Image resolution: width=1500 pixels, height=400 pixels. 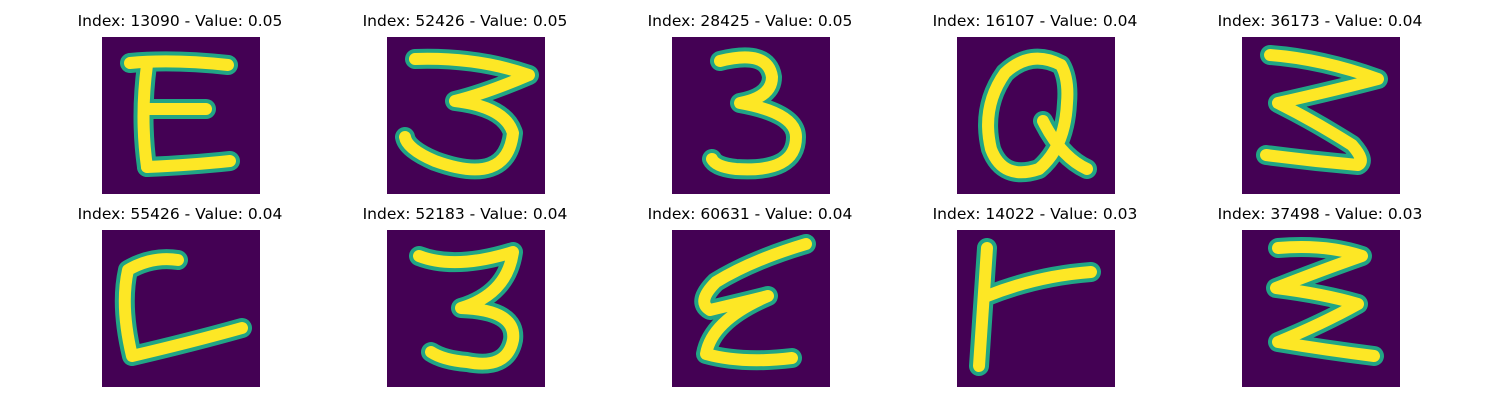 What do you see at coordinates (180, 21) in the screenshot?
I see `cell-title: Index: 13090 - Value: 0.05` at bounding box center [180, 21].